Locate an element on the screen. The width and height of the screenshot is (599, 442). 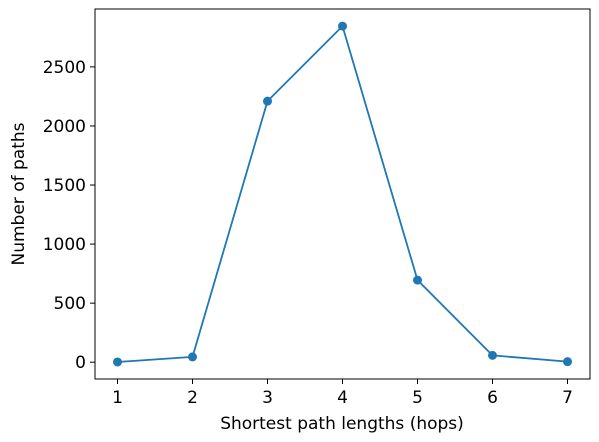
y-ticks: 0 500 1000 1500 2000 2500 is located at coordinates (69, 215).